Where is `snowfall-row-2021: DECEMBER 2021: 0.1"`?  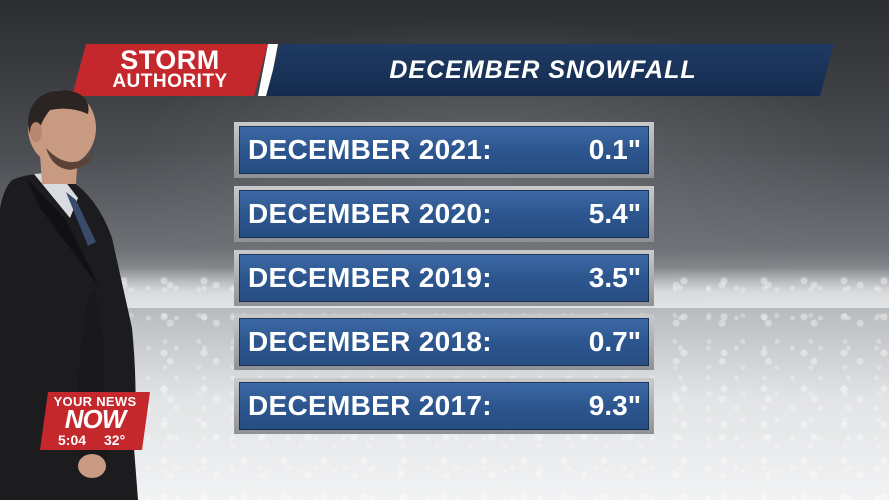 snowfall-row-2021: DECEMBER 2021: 0.1" is located at coordinates (444, 150).